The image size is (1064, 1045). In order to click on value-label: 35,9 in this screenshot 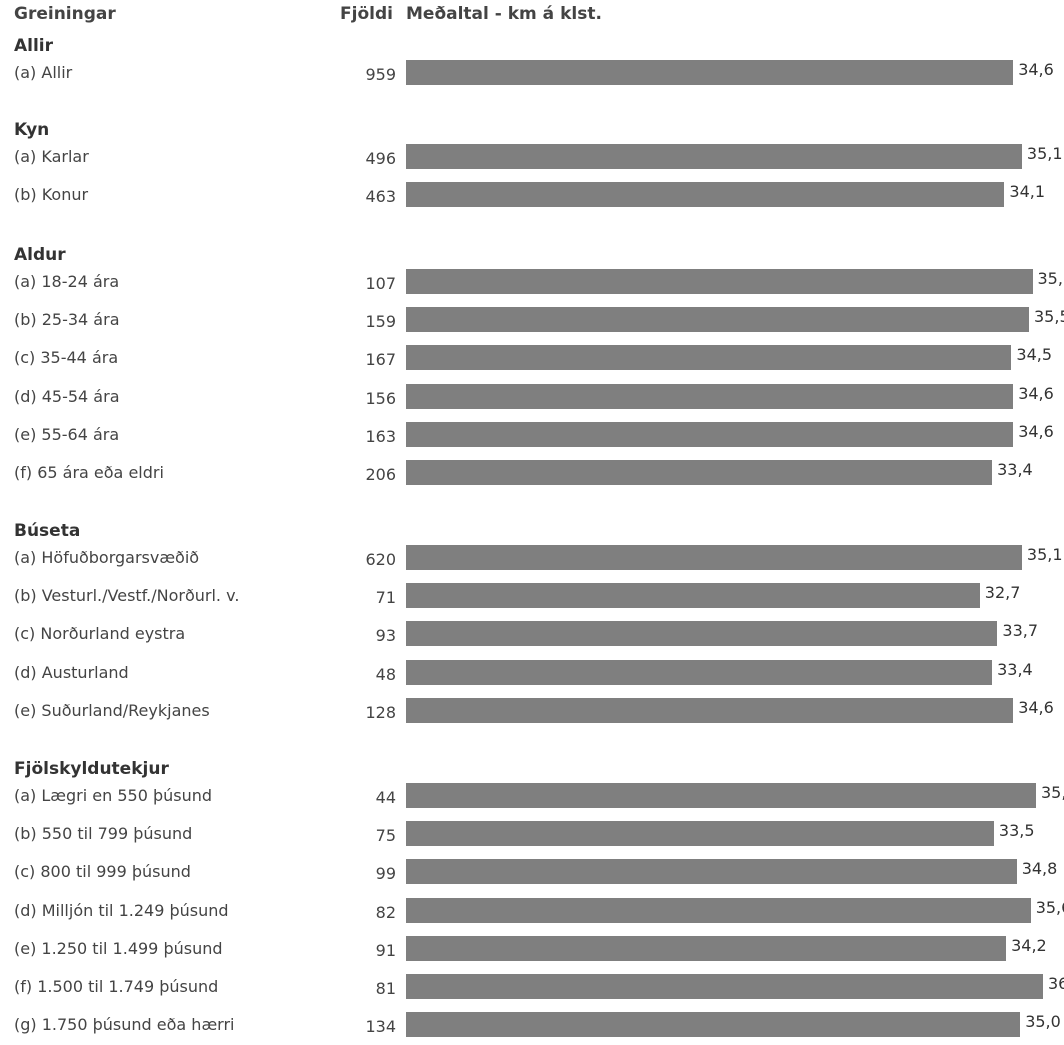, I will do `click(1052, 792)`.